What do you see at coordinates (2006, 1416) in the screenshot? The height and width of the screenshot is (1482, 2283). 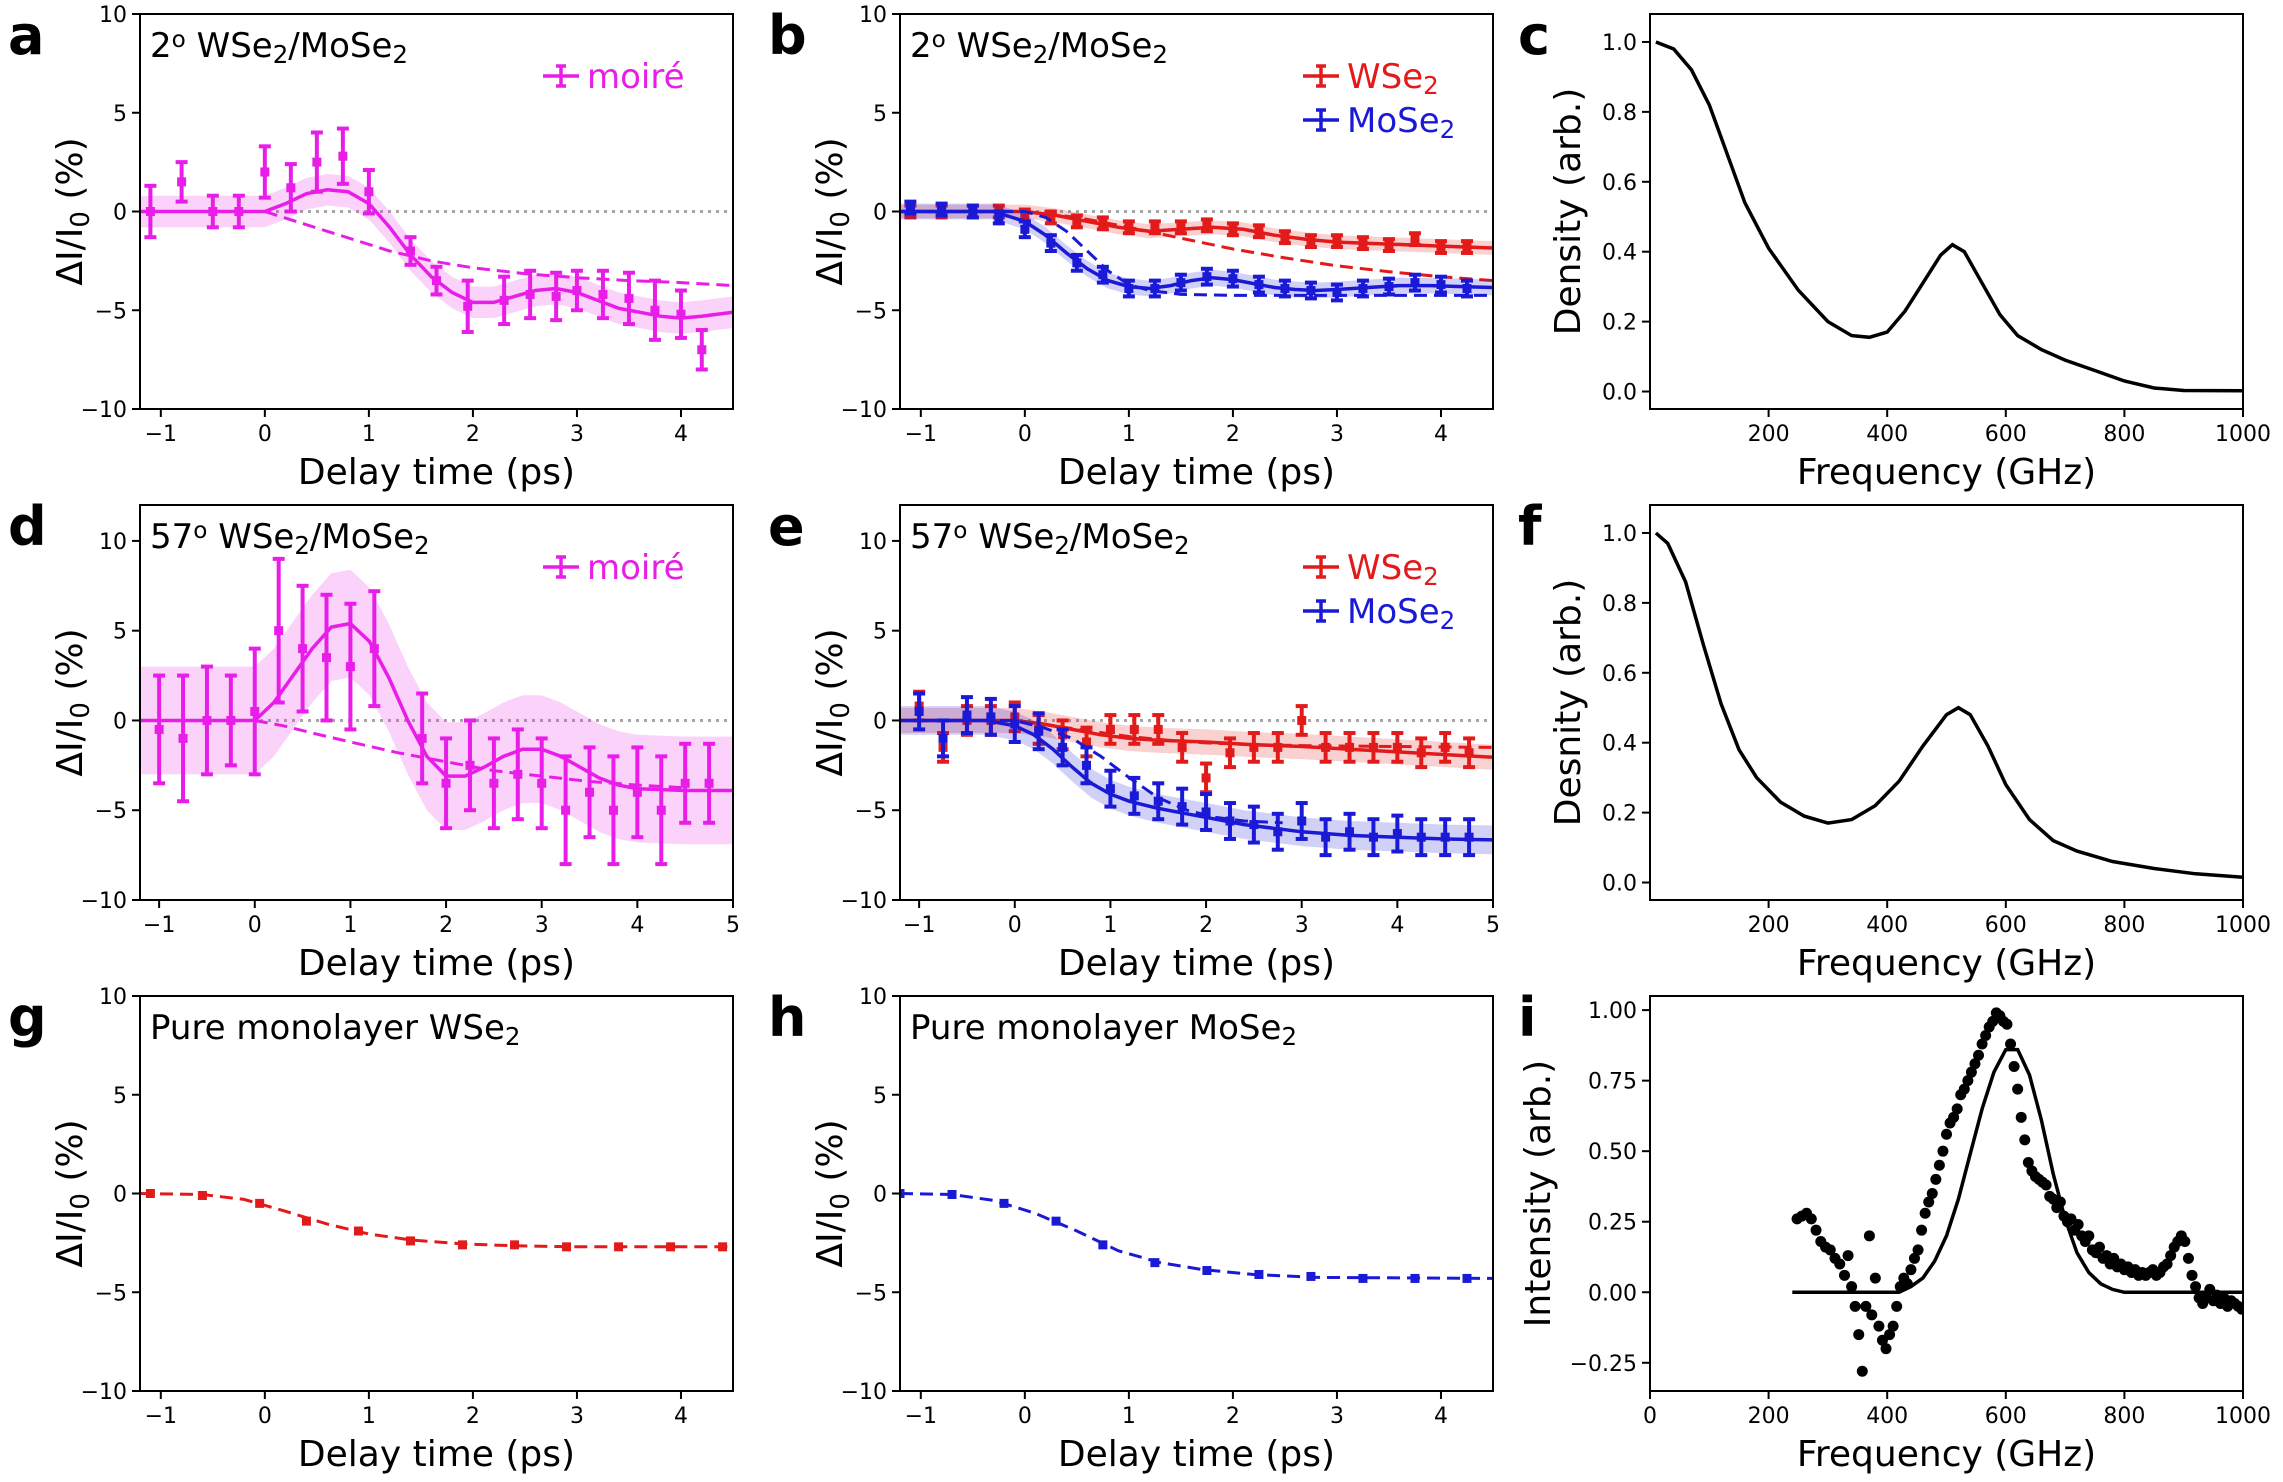 I see `x-tick-label: 600` at bounding box center [2006, 1416].